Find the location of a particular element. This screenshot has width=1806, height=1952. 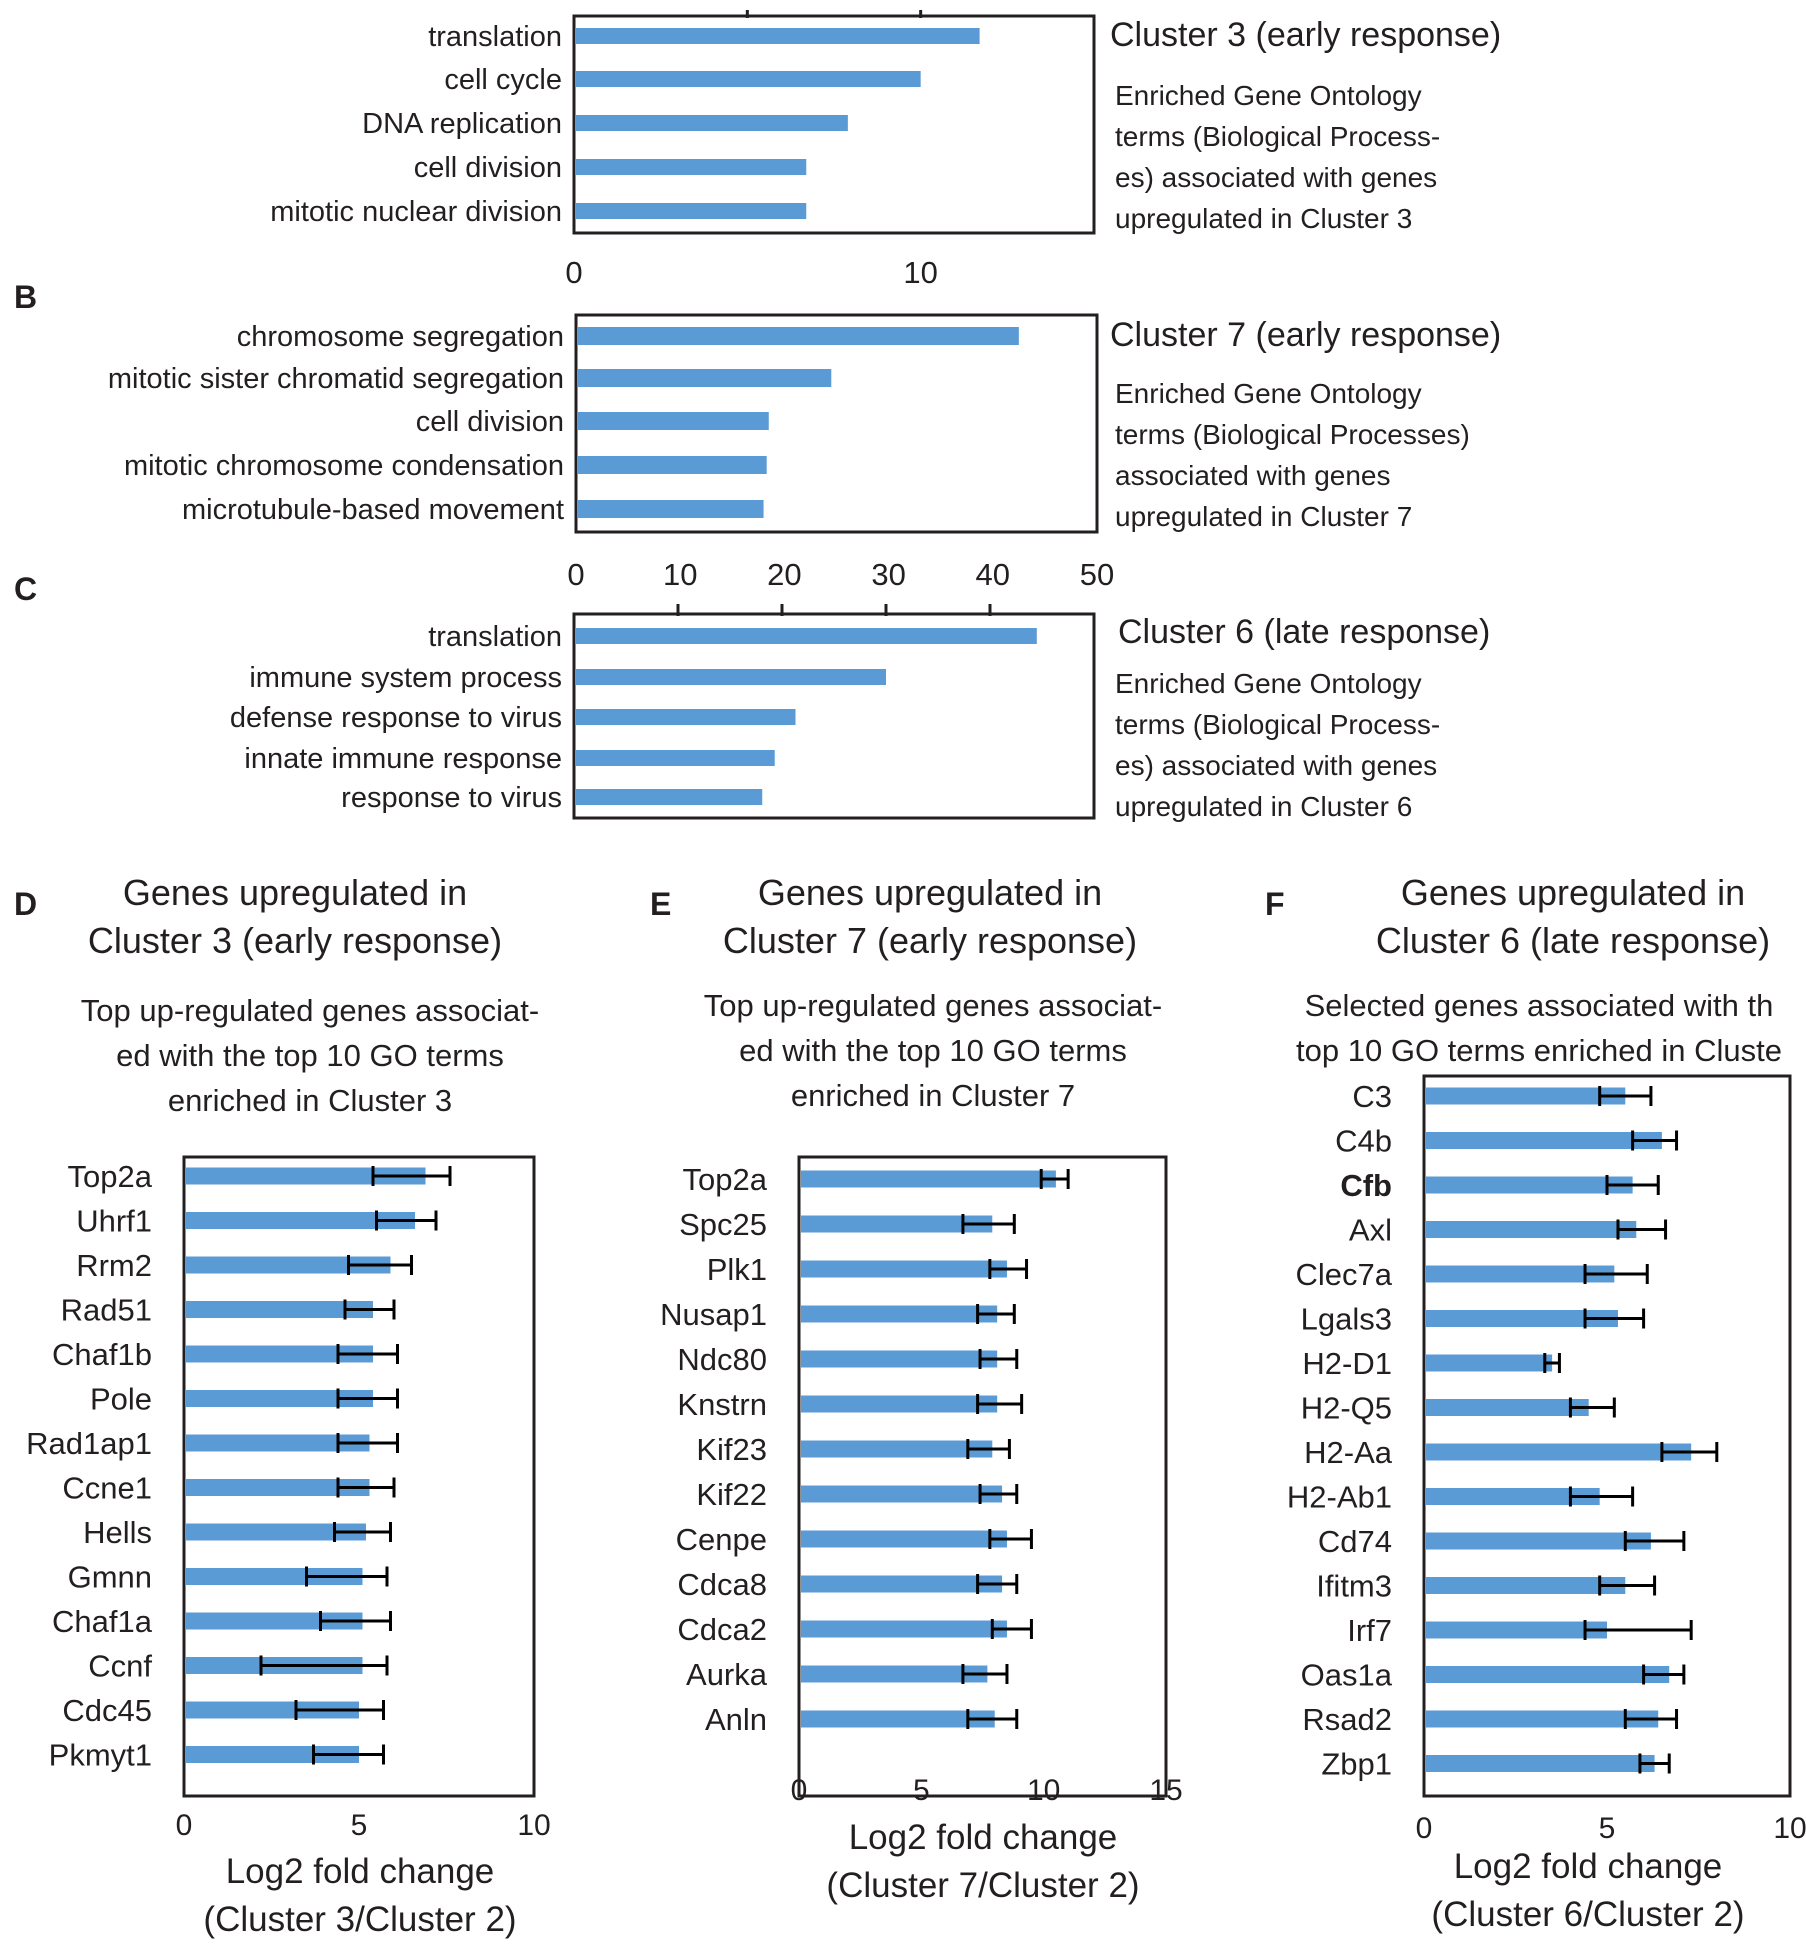

panel-label-d: D is located at coordinates (25, 904).